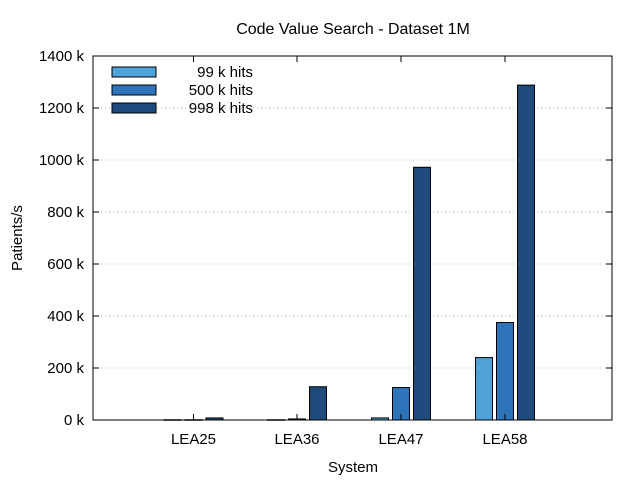 This screenshot has width=640, height=480. I want to click on y-tick-label: 1000 k, so click(62, 160).